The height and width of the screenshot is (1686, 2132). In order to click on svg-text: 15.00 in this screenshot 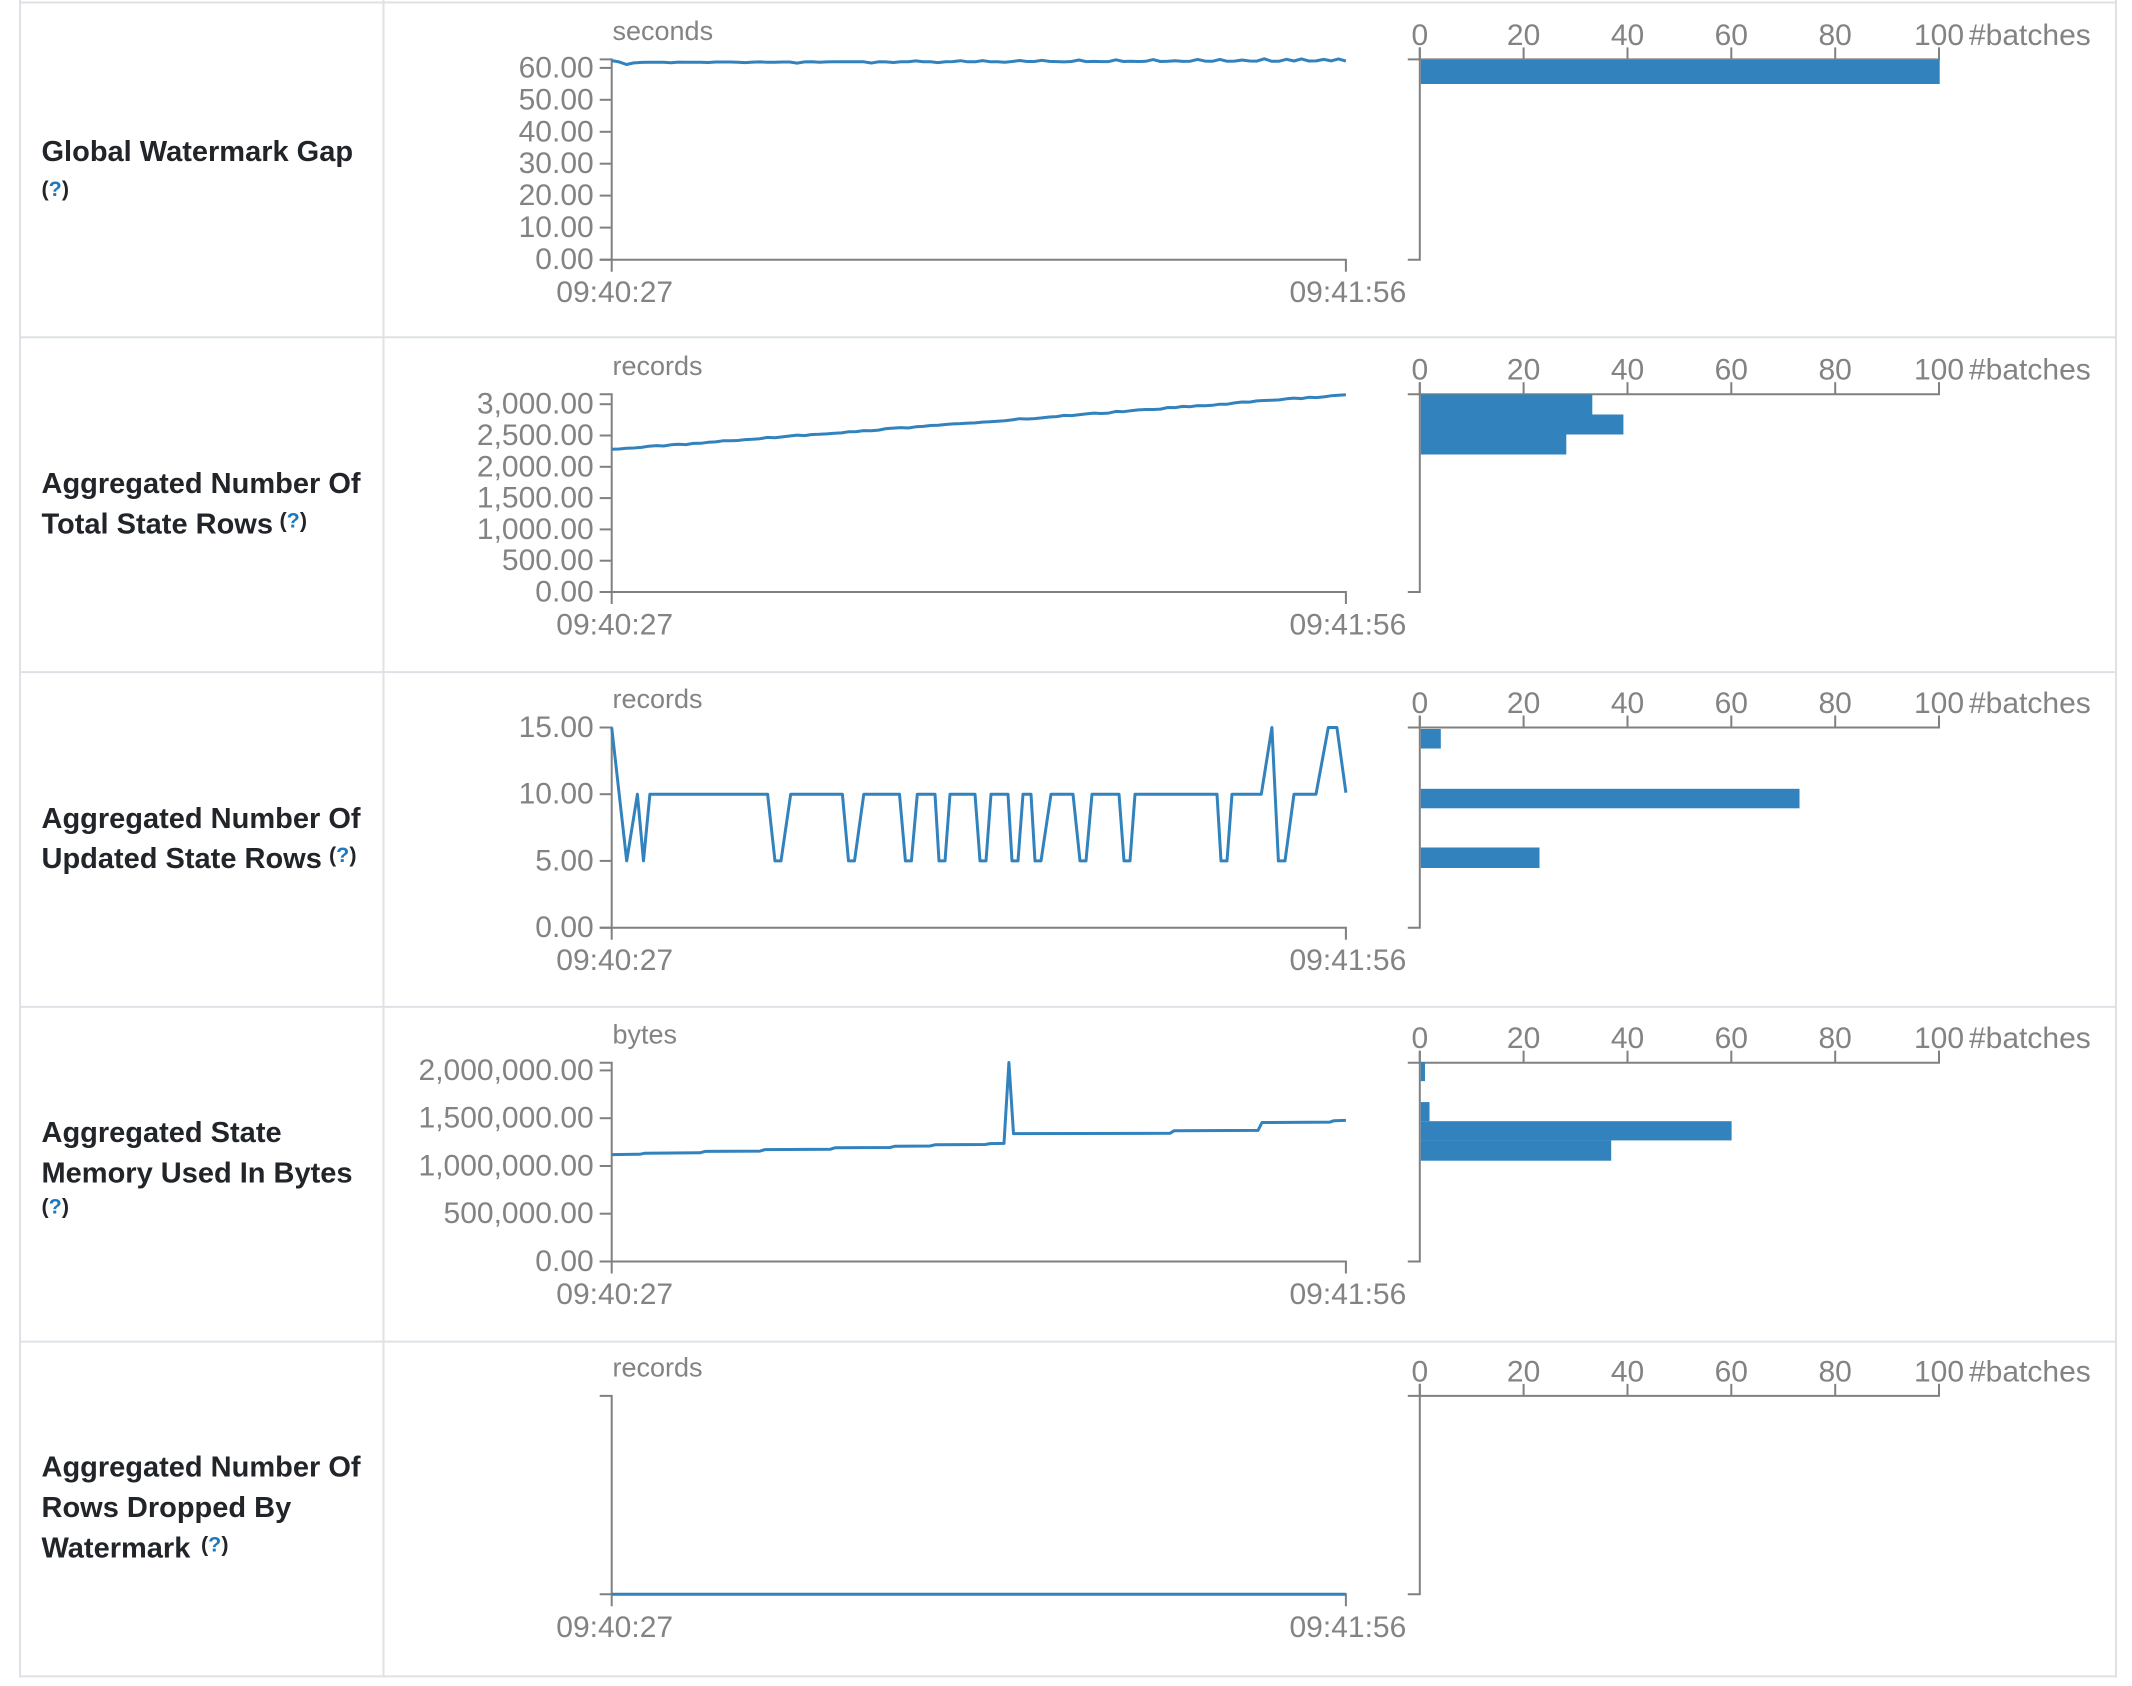, I will do `click(556, 727)`.